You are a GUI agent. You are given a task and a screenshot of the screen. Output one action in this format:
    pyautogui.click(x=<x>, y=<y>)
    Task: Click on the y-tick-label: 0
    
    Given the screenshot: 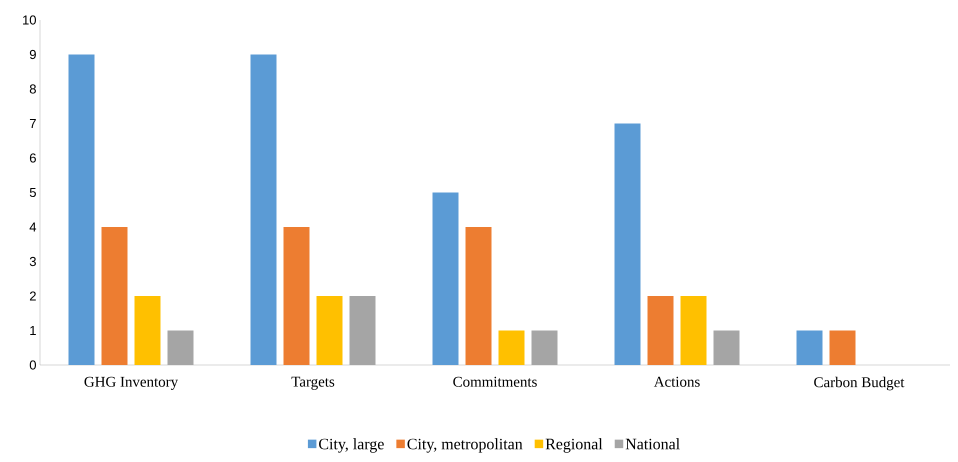 What is the action you would take?
    pyautogui.click(x=33, y=365)
    